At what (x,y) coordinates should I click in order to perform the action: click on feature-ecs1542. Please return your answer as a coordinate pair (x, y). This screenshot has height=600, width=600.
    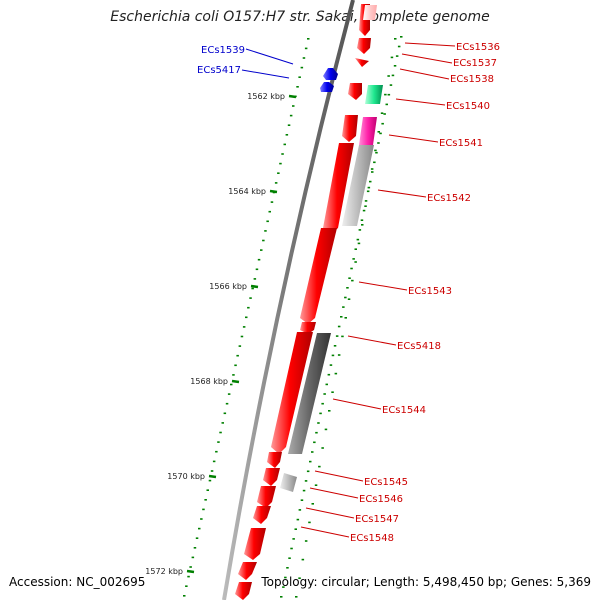
    Looking at the image, I should click on (338, 188).